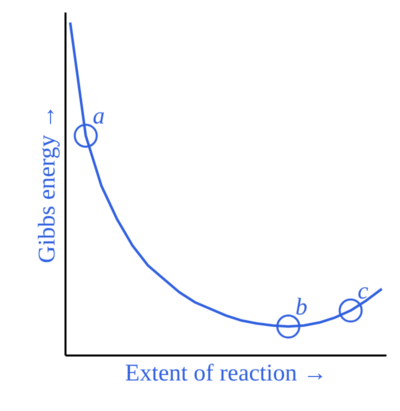  I want to click on annotation: b, so click(301, 307).